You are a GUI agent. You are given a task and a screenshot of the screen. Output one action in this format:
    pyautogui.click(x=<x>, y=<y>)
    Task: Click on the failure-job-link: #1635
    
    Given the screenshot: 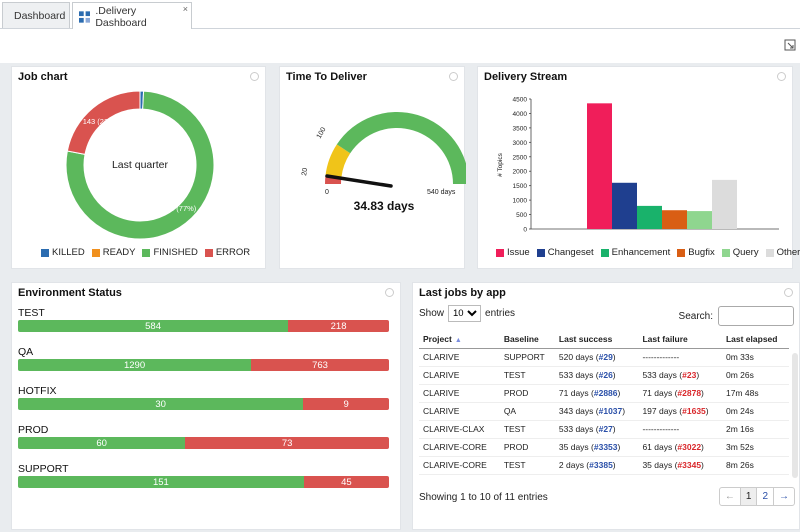 What is the action you would take?
    pyautogui.click(x=694, y=411)
    